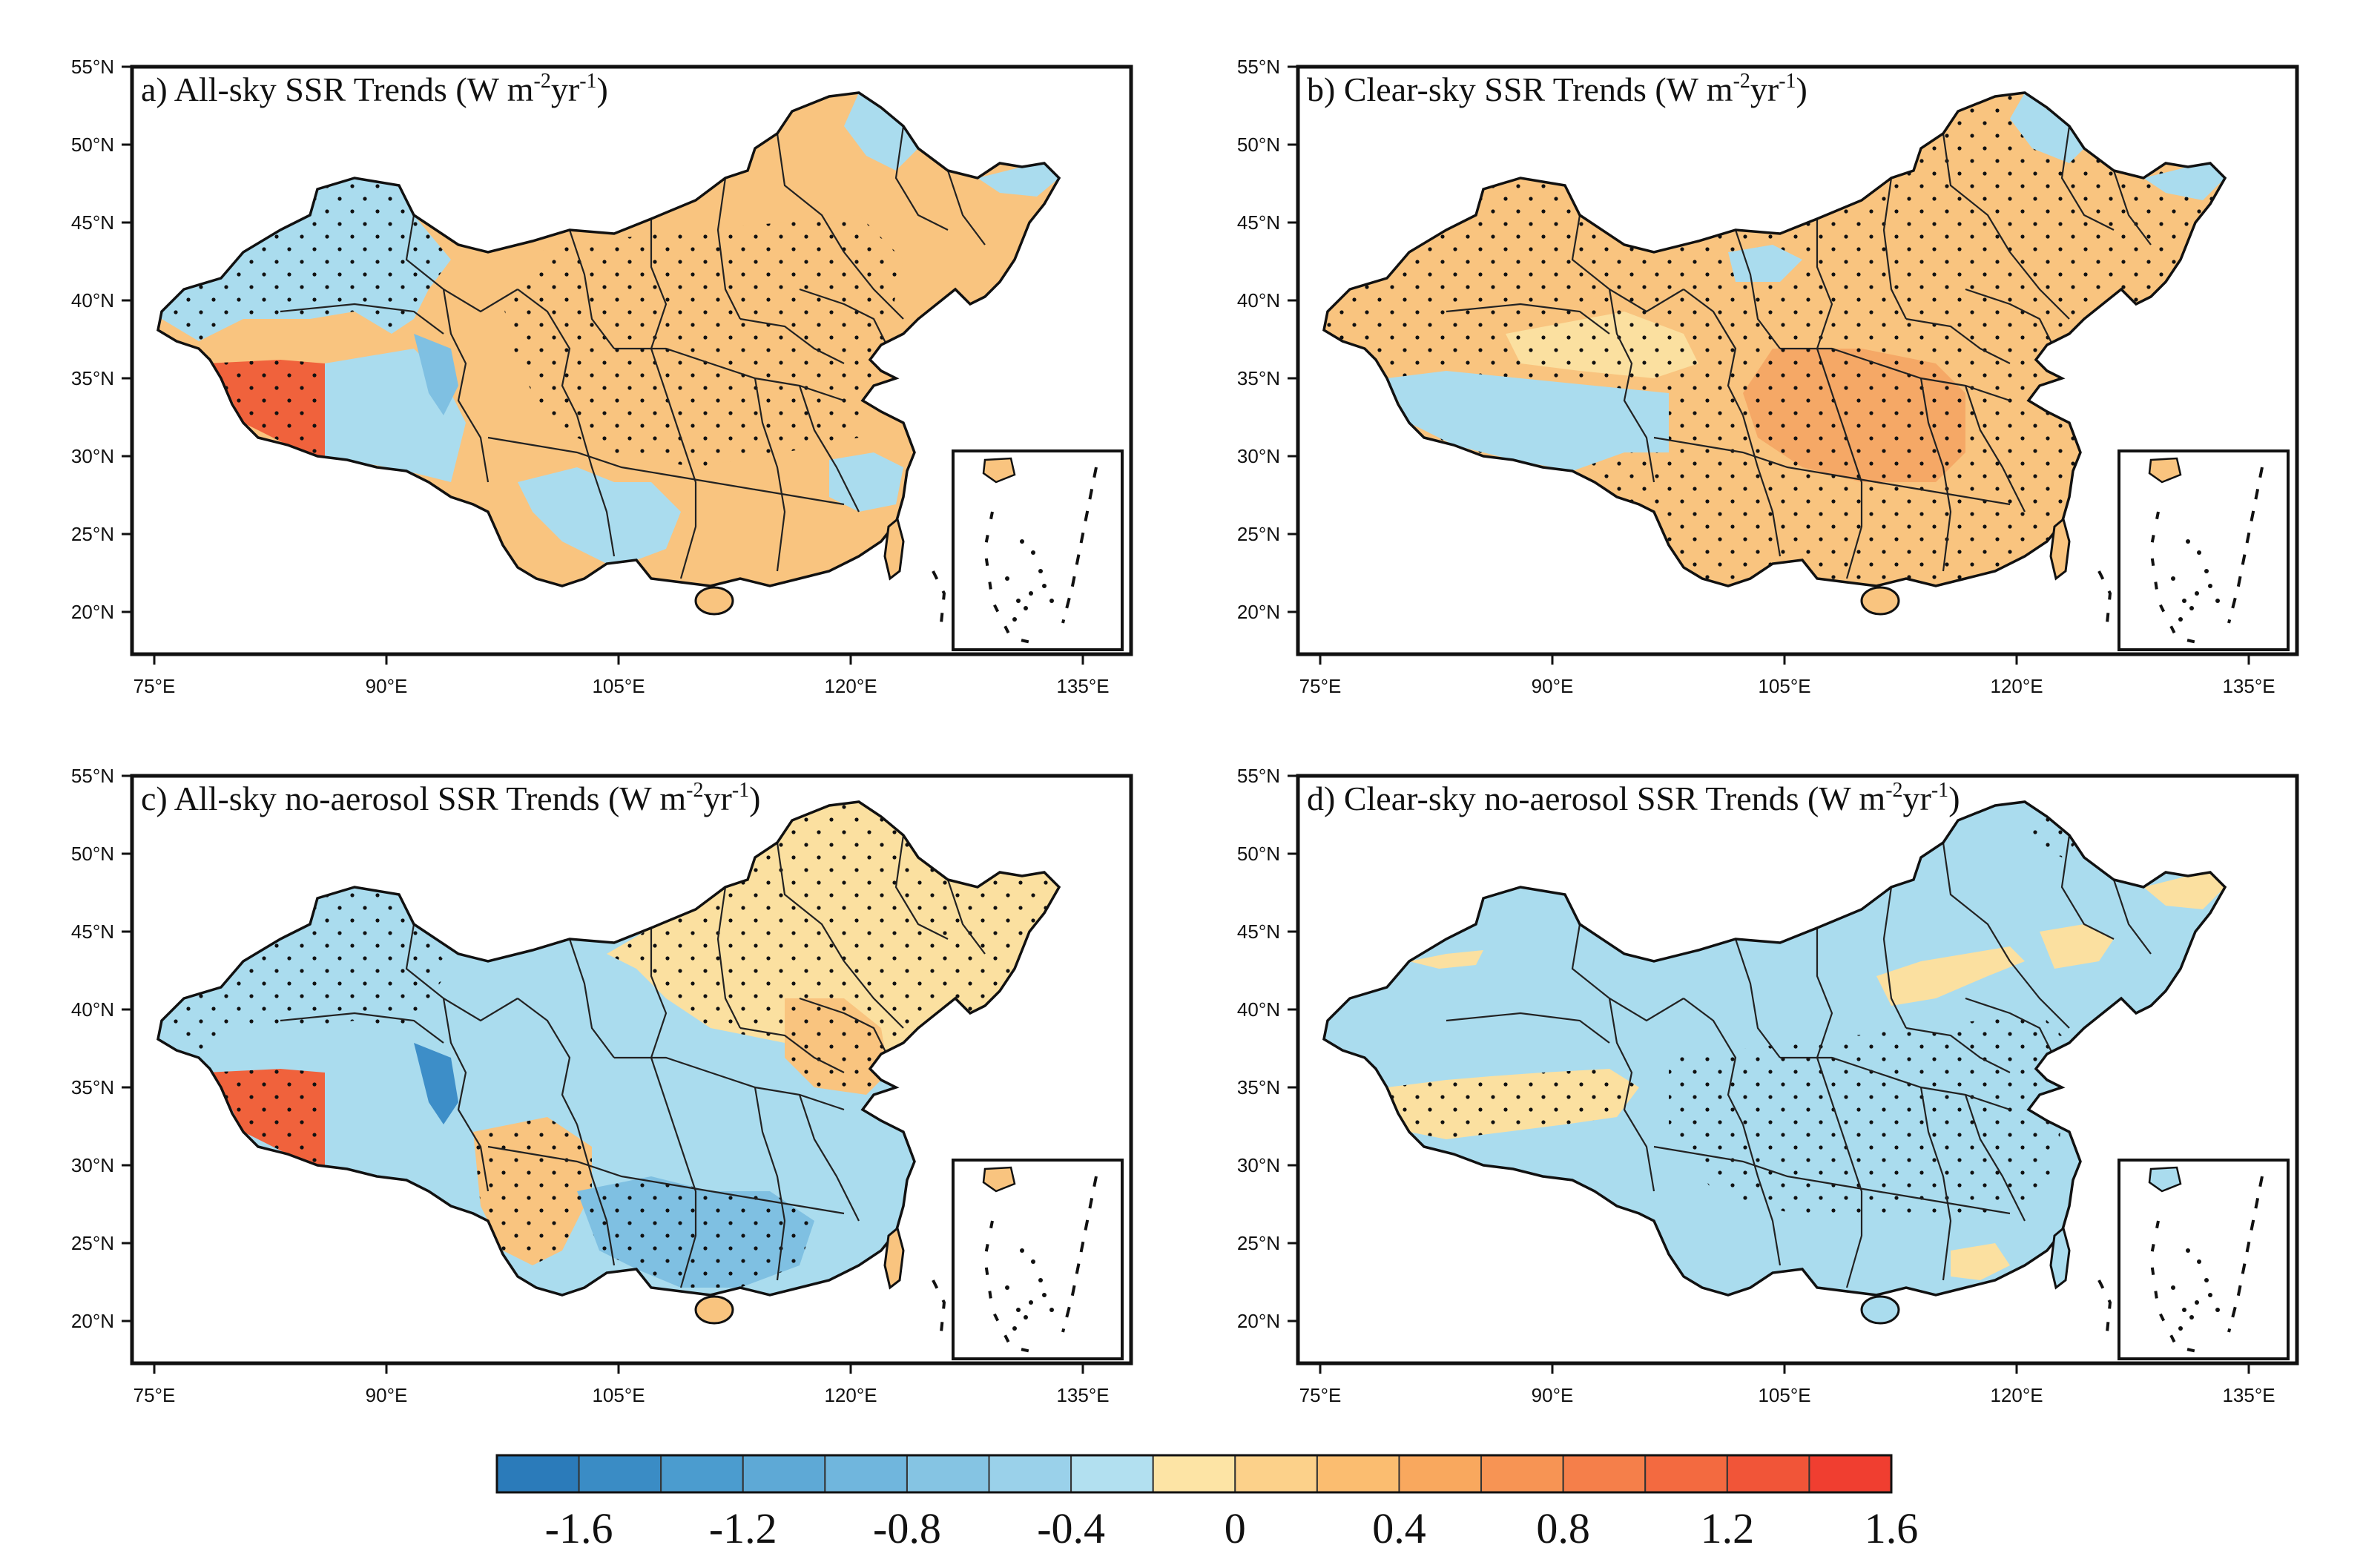 This screenshot has height=1568, width=2363. I want to click on colorbar: -1.6 -1.2 -0.8 -0.4 0 0.4 0.8 1.2 1.6, so click(1207, 1503).